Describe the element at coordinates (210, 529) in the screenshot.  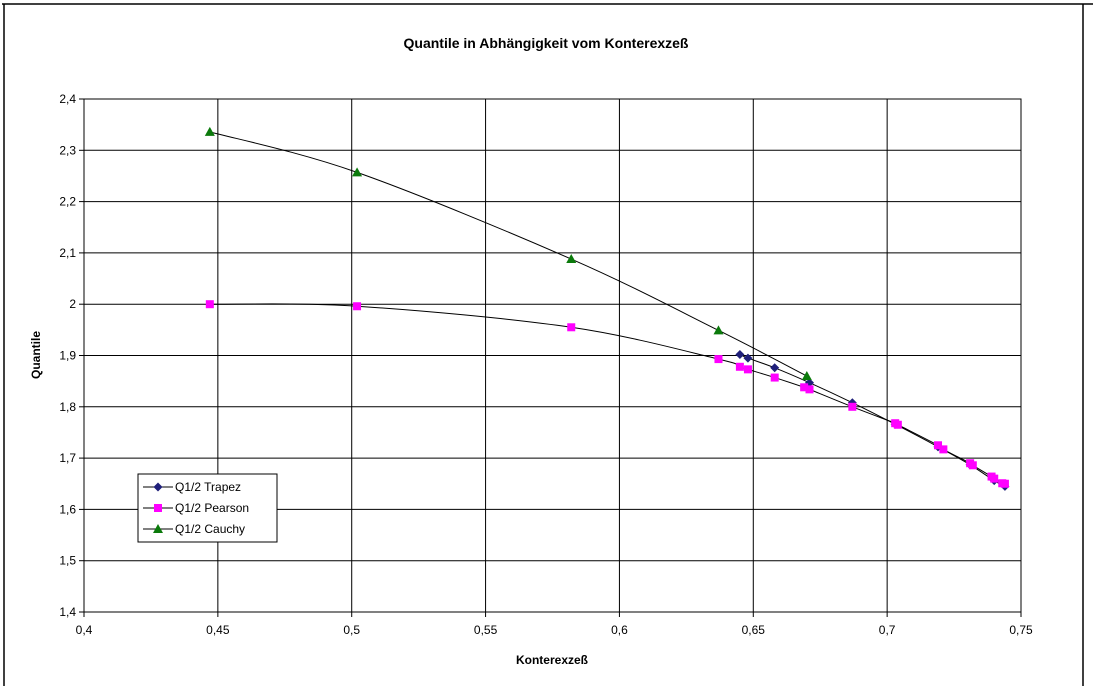
I see `legend-label: Q1/2 Cauchy` at that location.